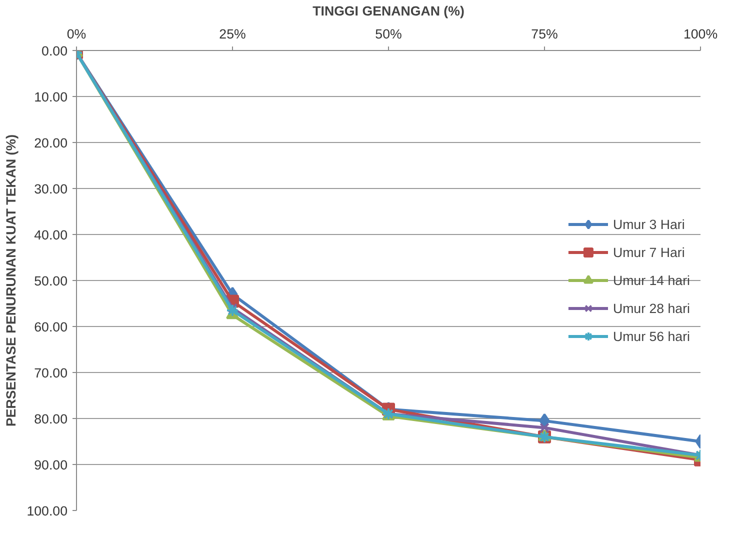  What do you see at coordinates (51, 373) in the screenshot?
I see `y-tick-label: 70.00` at bounding box center [51, 373].